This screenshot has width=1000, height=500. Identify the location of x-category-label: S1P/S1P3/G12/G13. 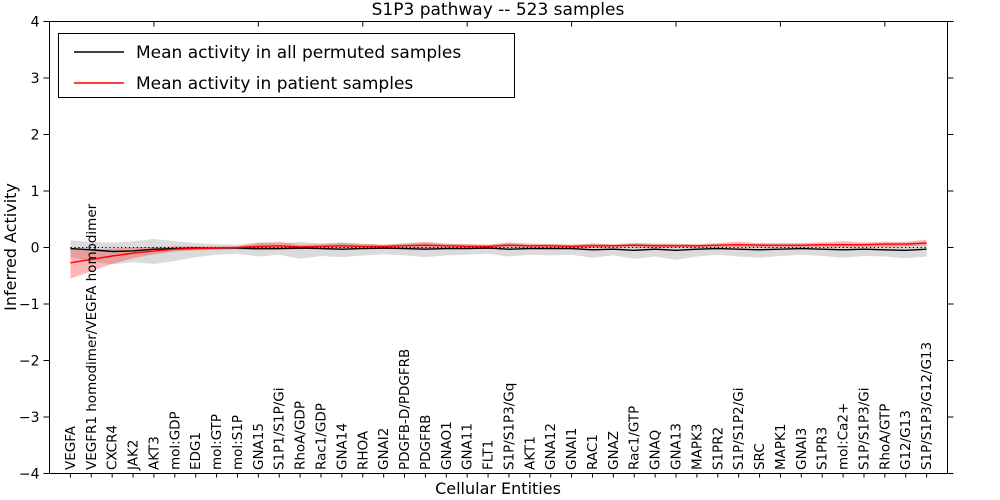
(927, 406).